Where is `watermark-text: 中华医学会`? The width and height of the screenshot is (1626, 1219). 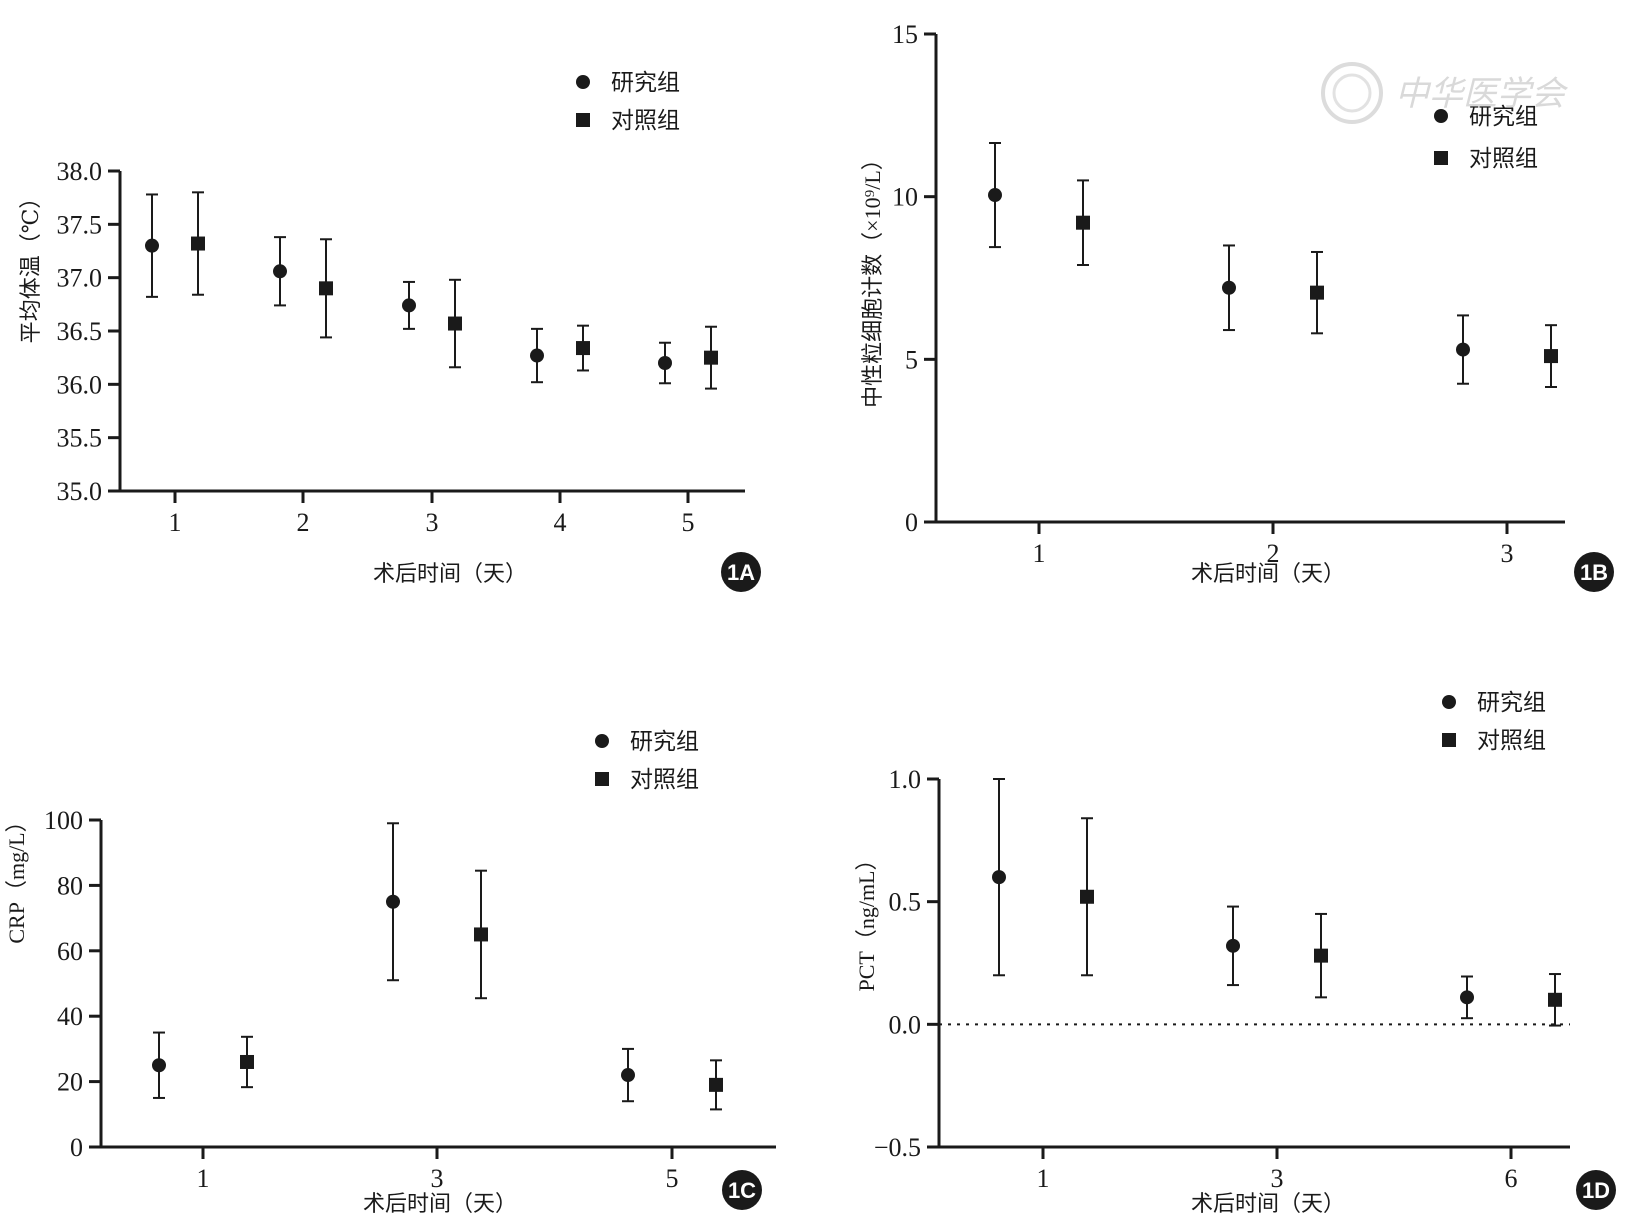 watermark-text: 中华医学会 is located at coordinates (1482, 94).